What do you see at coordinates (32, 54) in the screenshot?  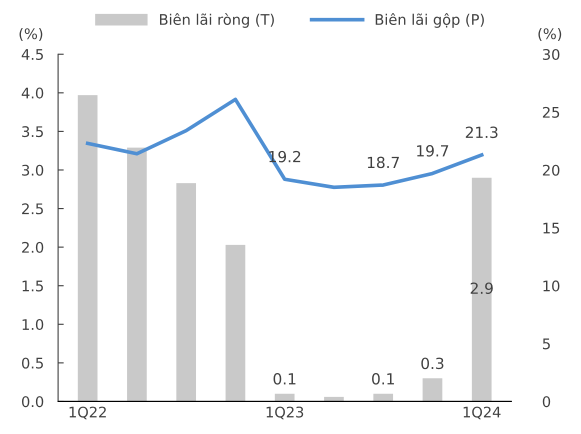 I see `y-tick-label: 4.5` at bounding box center [32, 54].